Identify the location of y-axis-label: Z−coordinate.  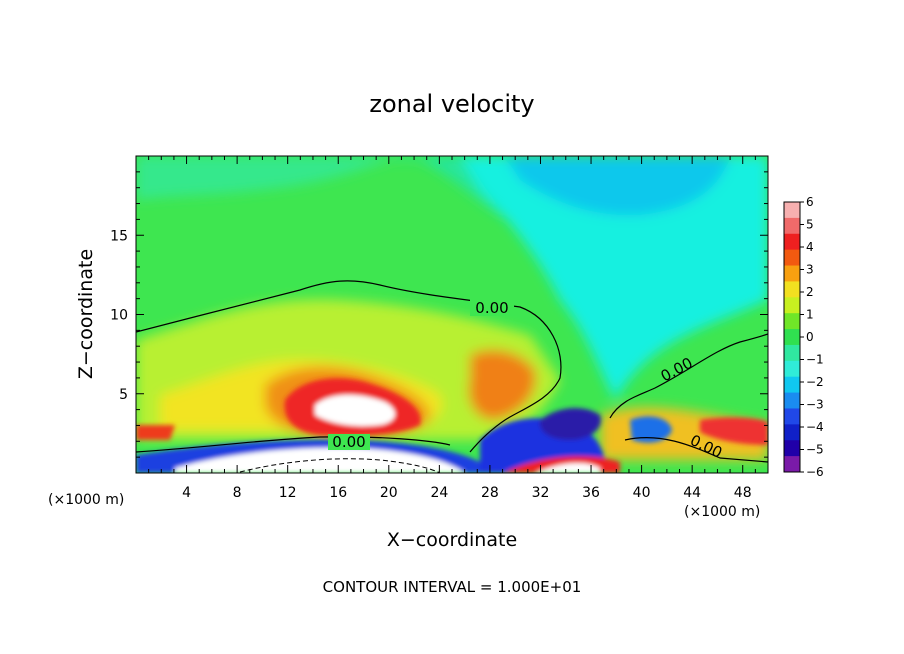
(86, 314).